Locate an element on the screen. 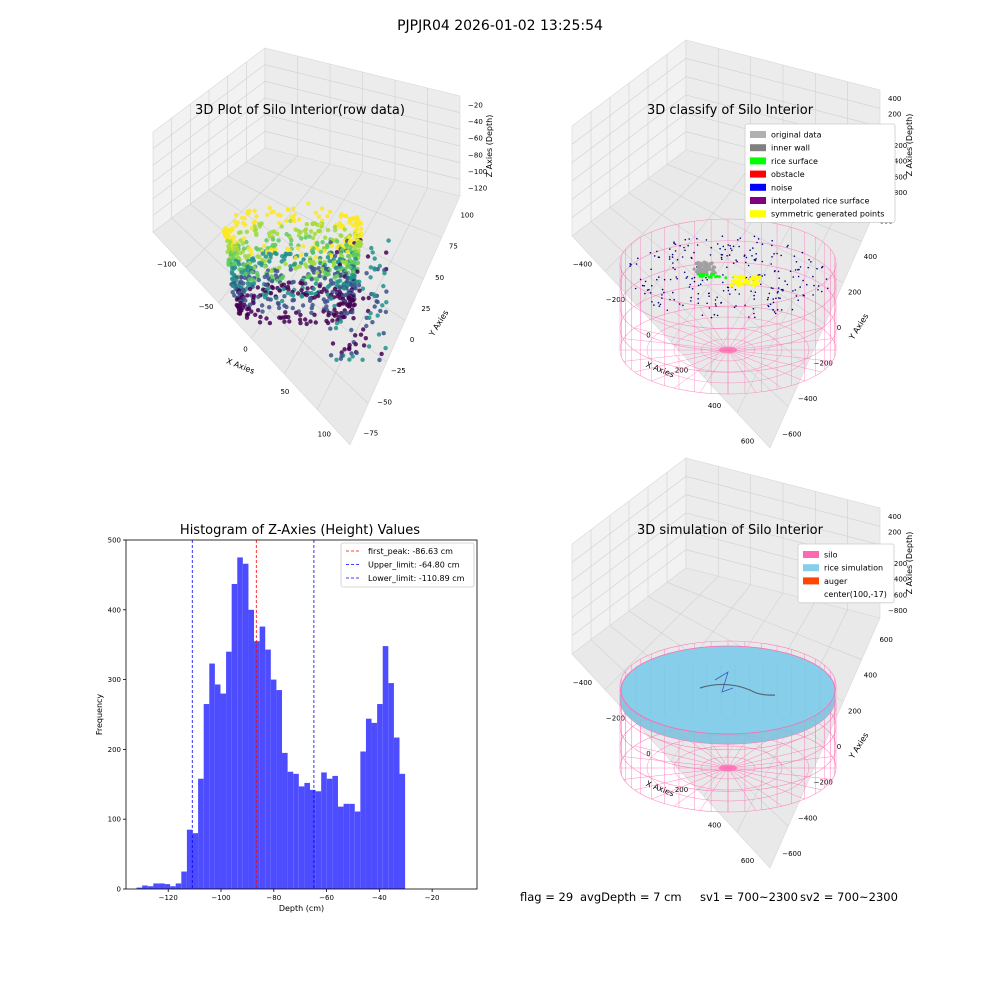  legend-label: obstacle is located at coordinates (788, 174).